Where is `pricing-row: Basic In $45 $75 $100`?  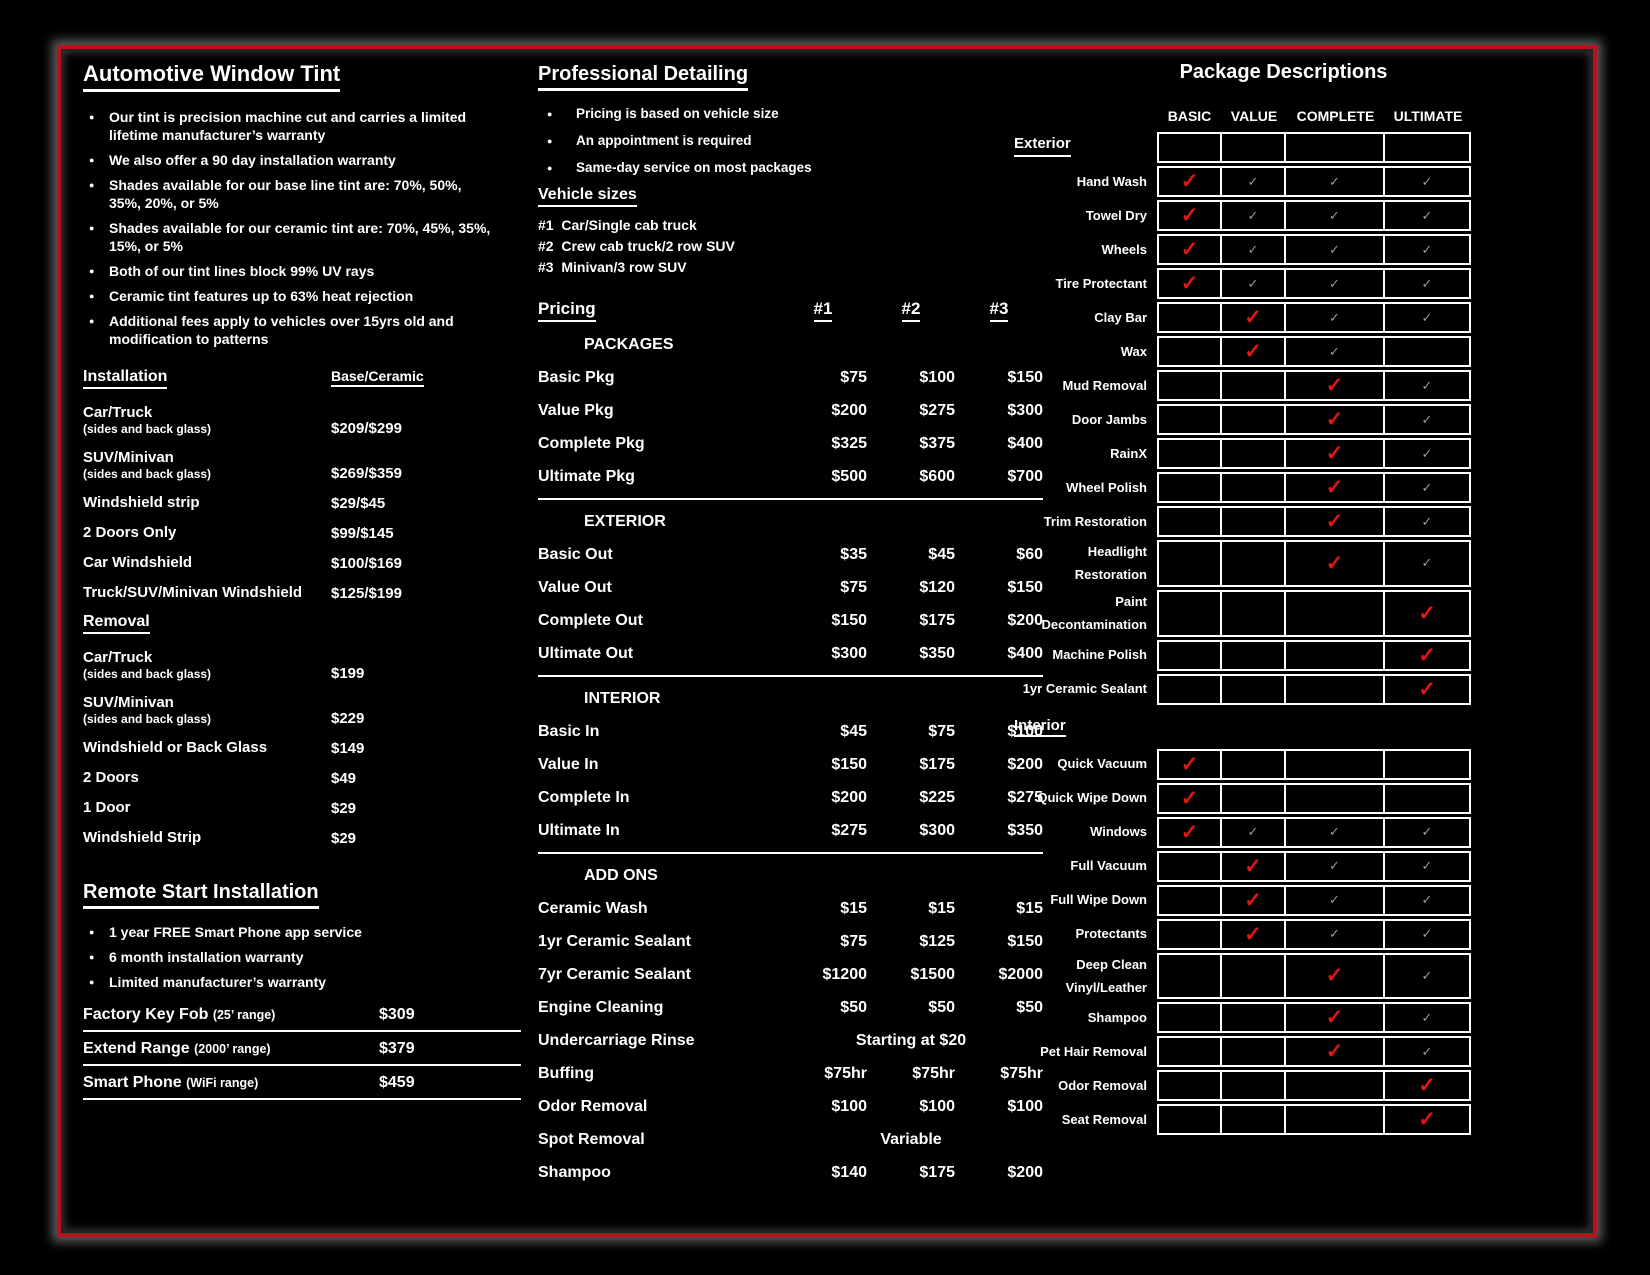
pricing-row: Basic In $45 $75 $100 is located at coordinates (790, 731).